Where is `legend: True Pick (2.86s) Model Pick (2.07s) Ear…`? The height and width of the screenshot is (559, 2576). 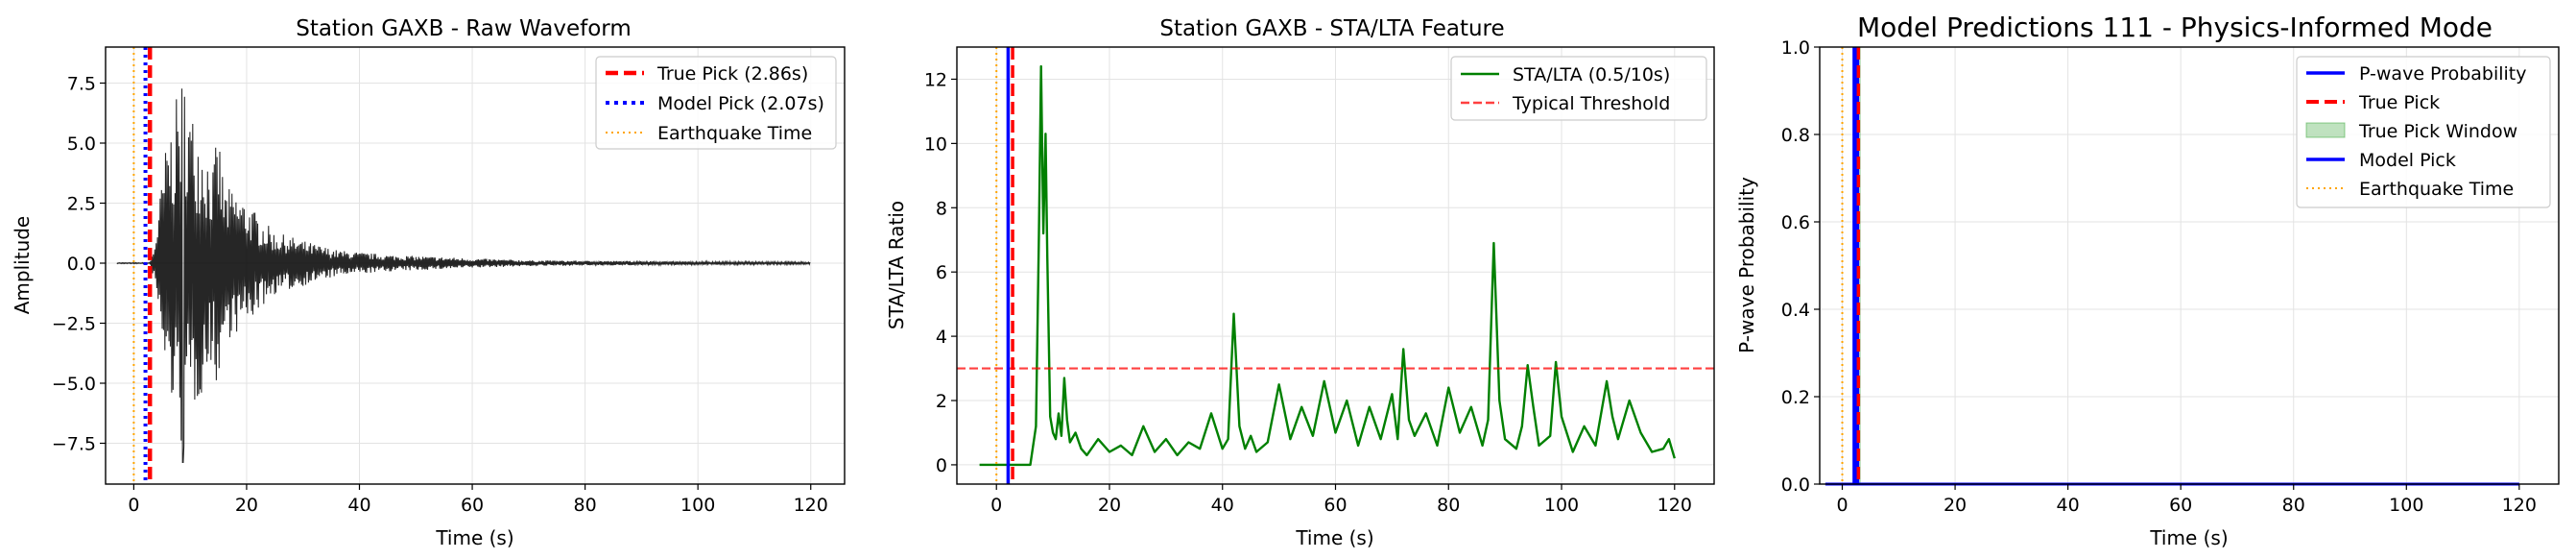
legend: True Pick (2.86s) Model Pick (2.07s) Ear… is located at coordinates (716, 103).